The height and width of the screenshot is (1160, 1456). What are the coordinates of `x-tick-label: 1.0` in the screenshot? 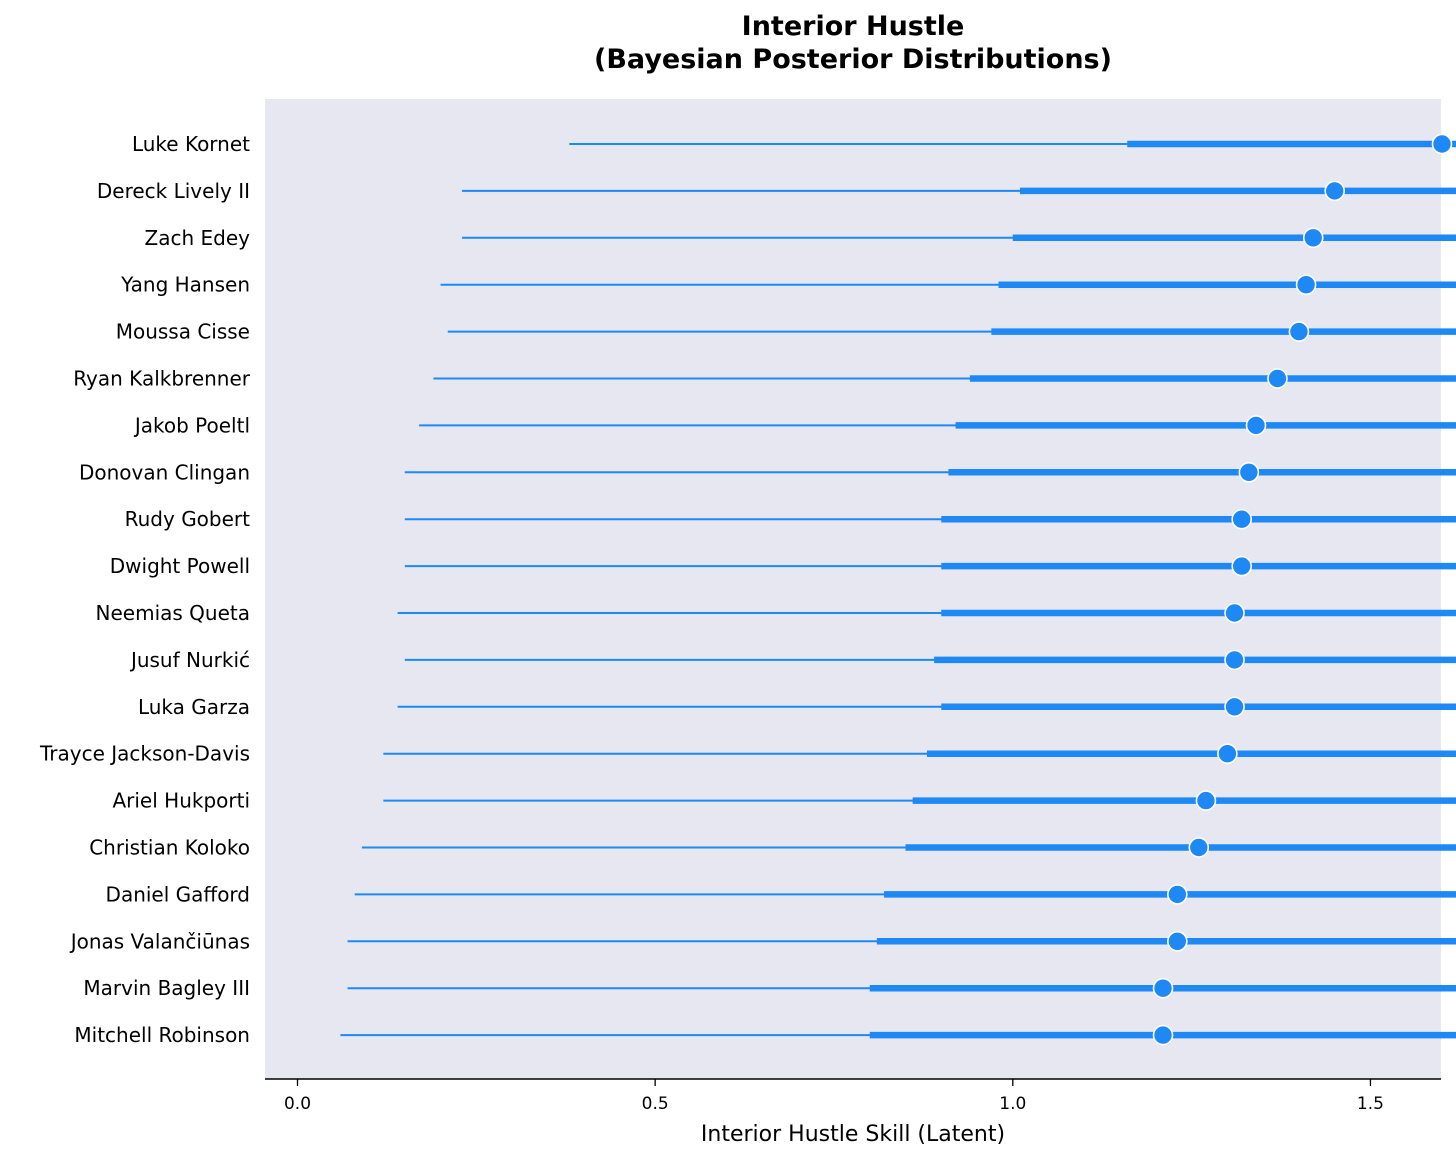 It's located at (1012, 1104).